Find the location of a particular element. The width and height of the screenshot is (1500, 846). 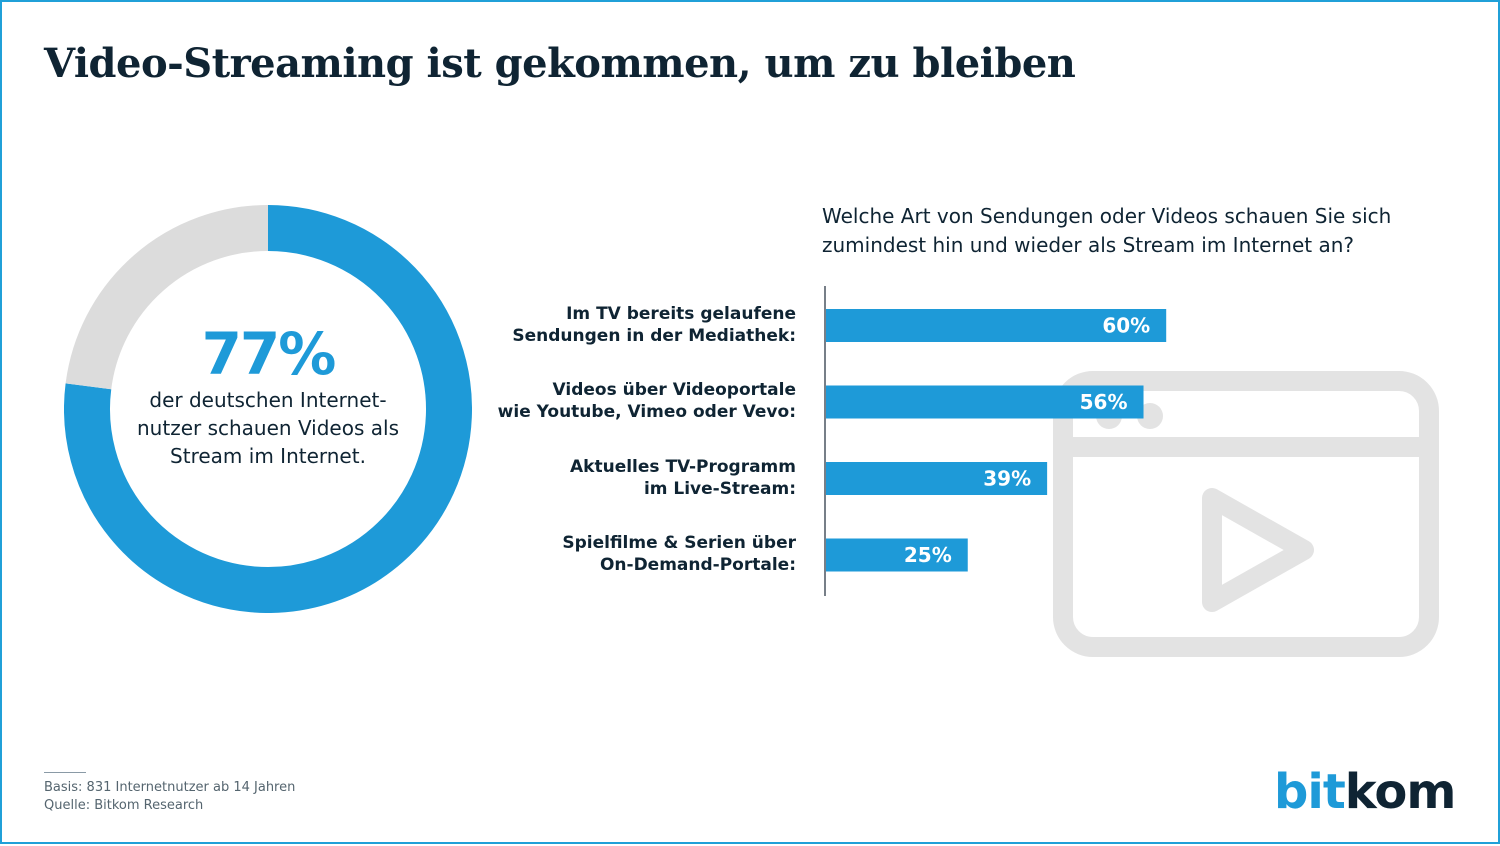

donut-chart is located at coordinates (268, 409).